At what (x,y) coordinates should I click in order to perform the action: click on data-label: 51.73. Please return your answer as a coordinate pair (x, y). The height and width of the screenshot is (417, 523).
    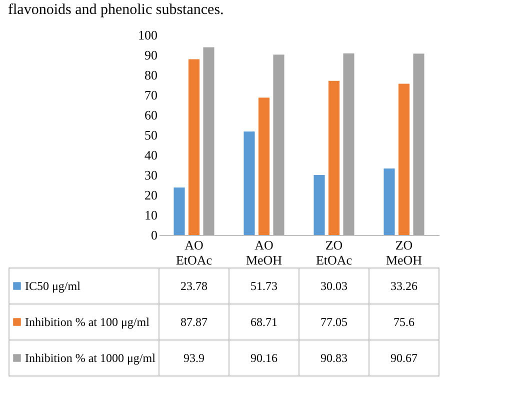
    Looking at the image, I should click on (264, 286).